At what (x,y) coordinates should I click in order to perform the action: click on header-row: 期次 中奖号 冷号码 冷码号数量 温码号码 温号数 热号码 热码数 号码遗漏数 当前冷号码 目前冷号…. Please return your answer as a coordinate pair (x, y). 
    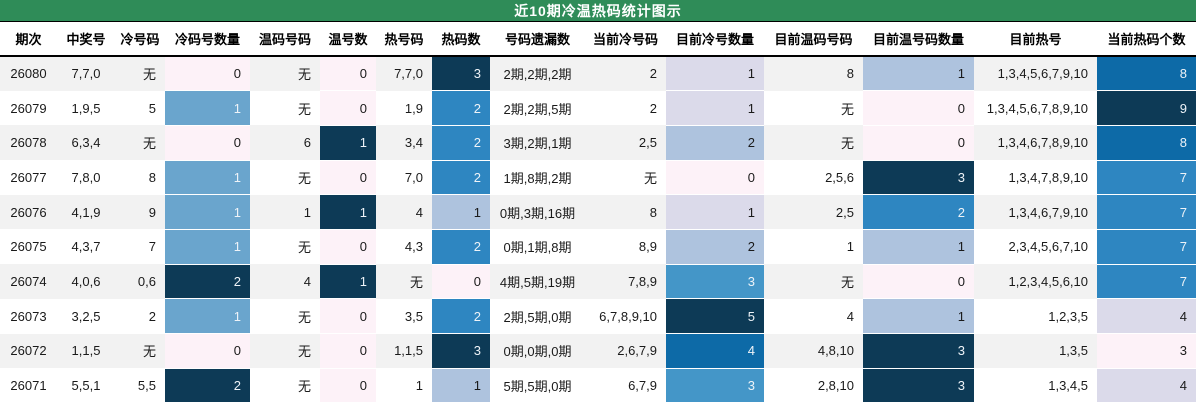
    Looking at the image, I should click on (598, 39).